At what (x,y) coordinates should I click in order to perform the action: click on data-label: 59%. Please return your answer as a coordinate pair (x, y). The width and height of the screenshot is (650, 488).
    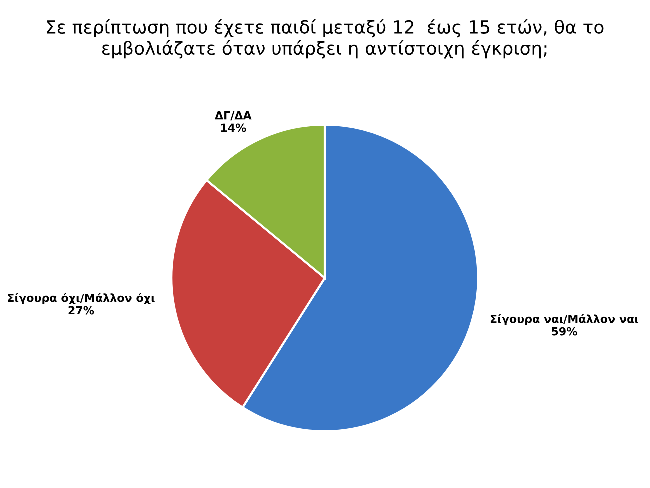
    Looking at the image, I should click on (565, 331).